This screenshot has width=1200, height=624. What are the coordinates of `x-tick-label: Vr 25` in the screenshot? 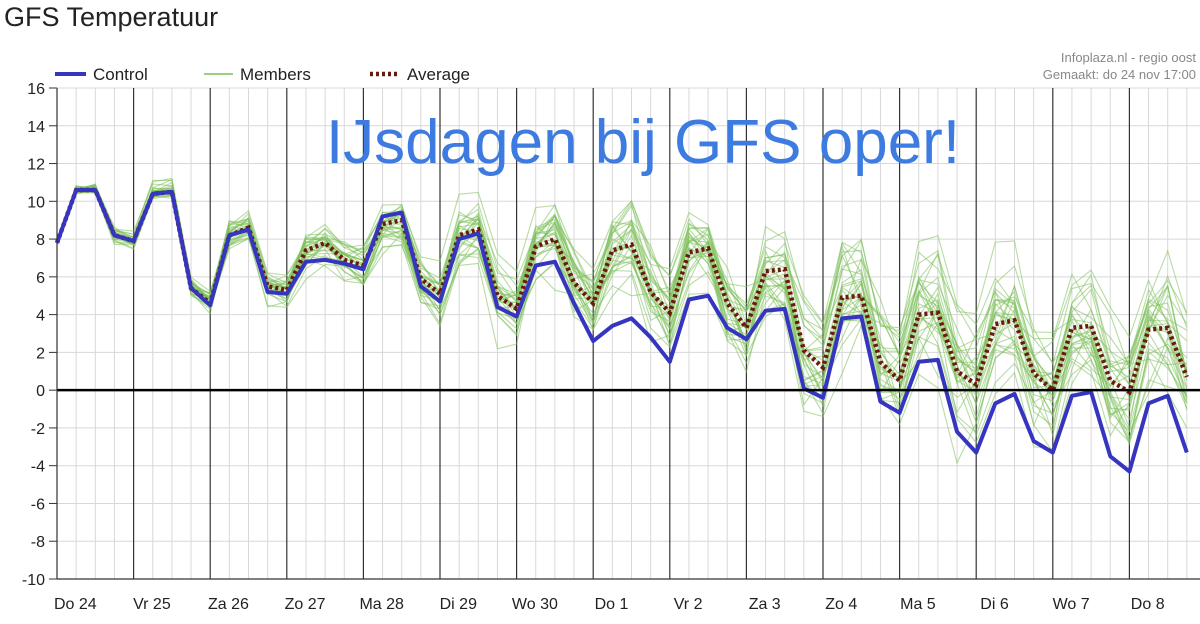 It's located at (152, 604).